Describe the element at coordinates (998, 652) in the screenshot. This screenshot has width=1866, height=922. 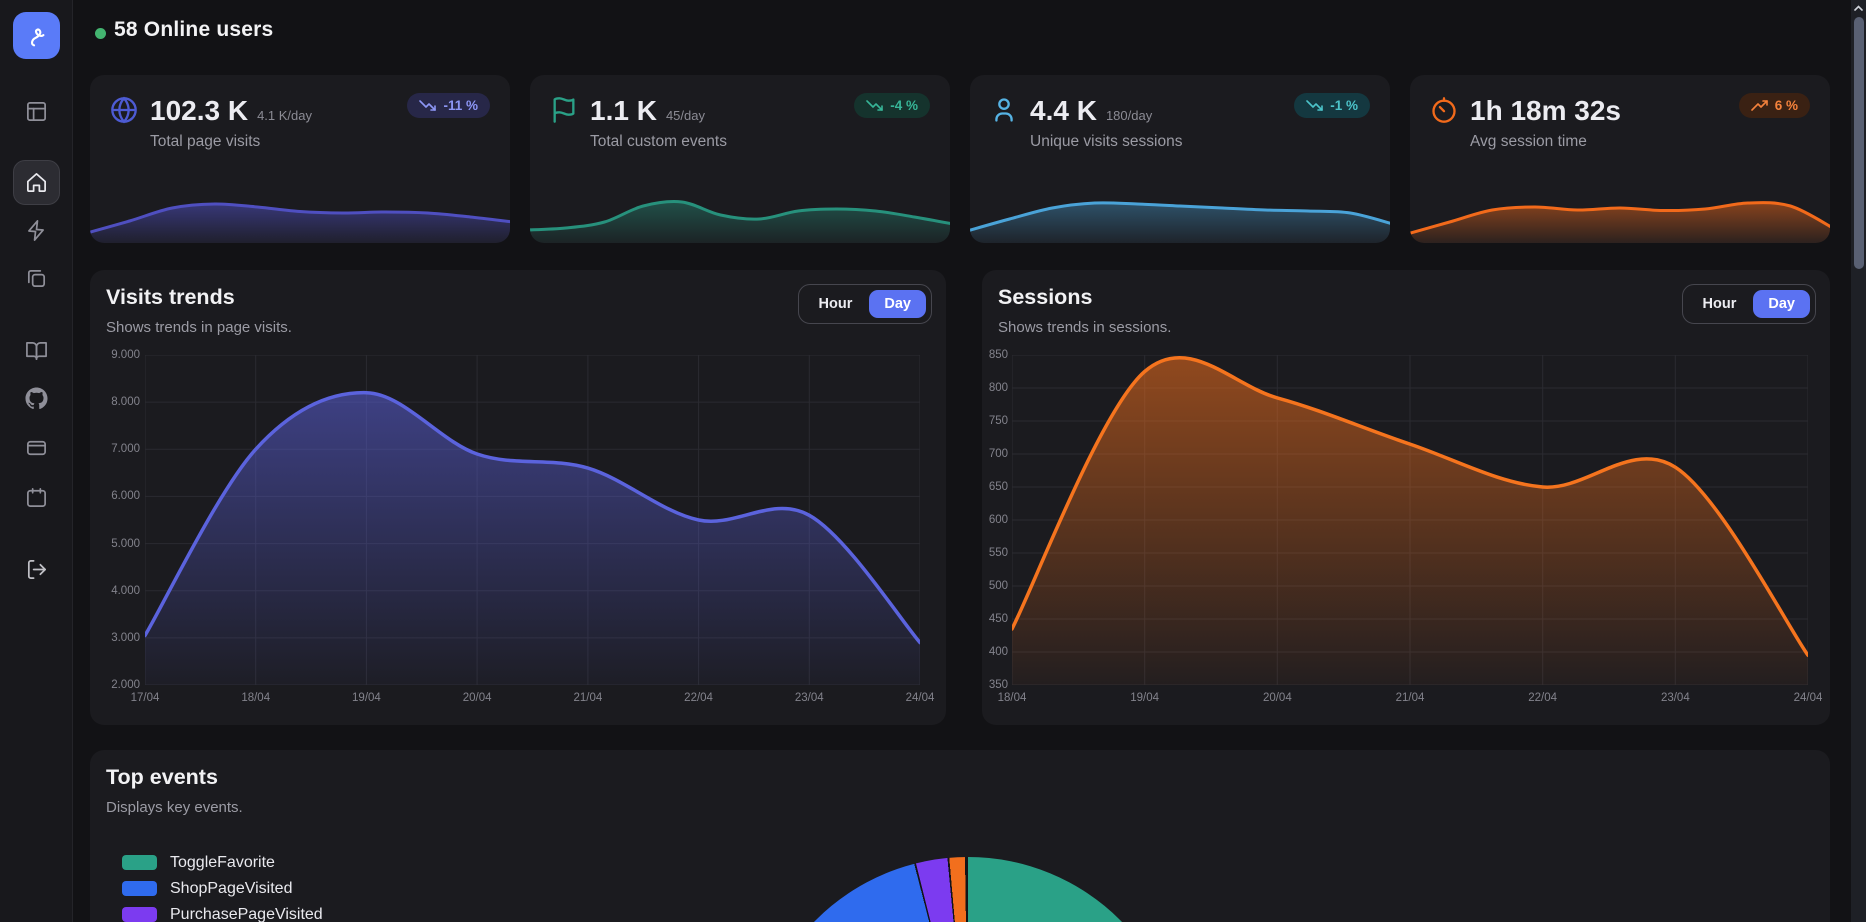
I see `axis-tick-label: 400` at that location.